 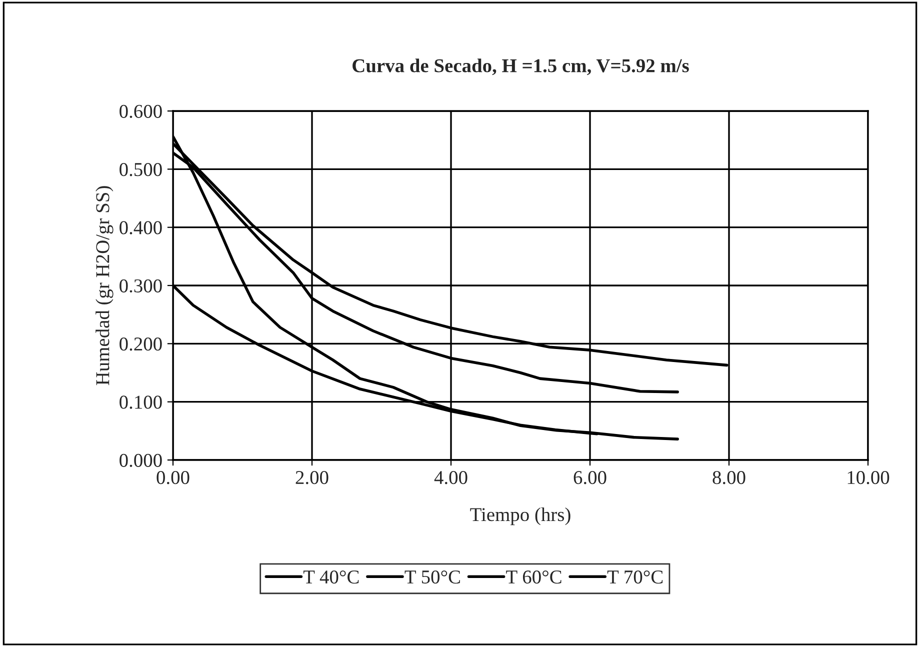 I want to click on y-tick-label: 0.400, so click(x=141, y=227).